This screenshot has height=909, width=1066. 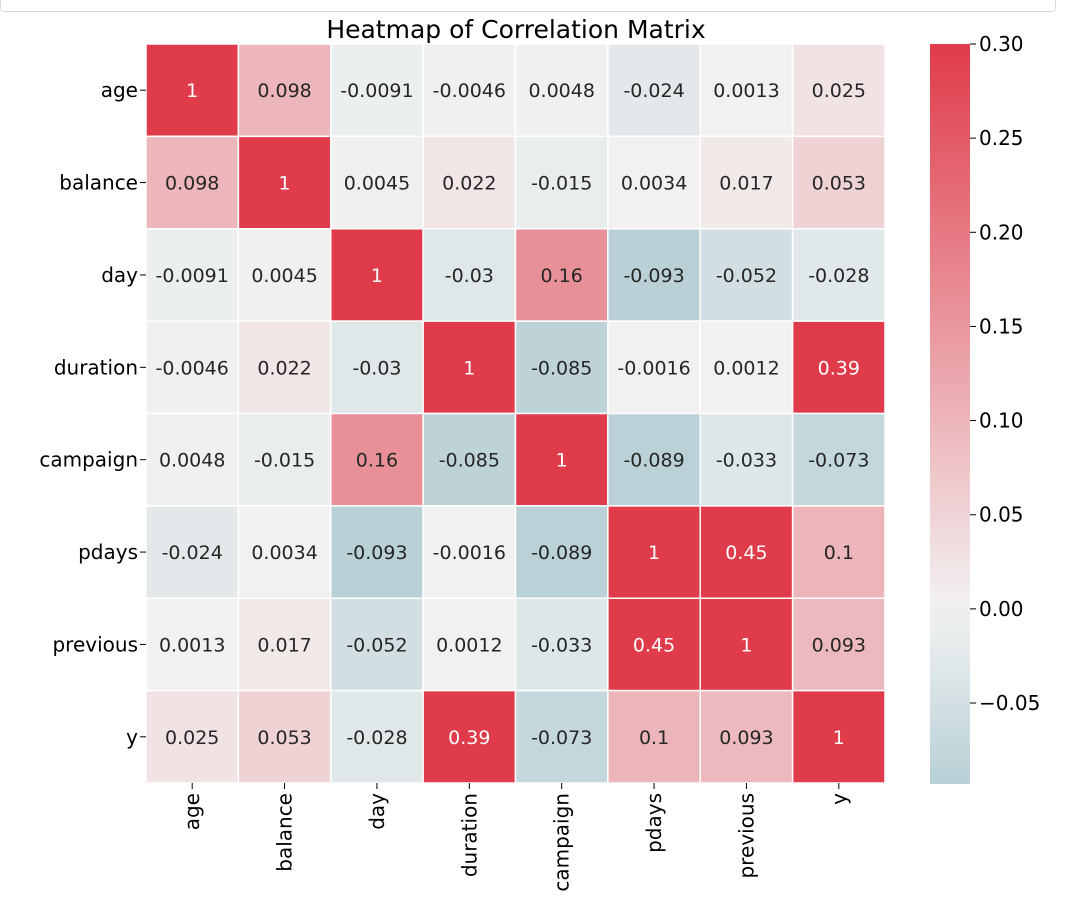 I want to click on heatmap-cell-duration-previous, so click(x=746, y=367).